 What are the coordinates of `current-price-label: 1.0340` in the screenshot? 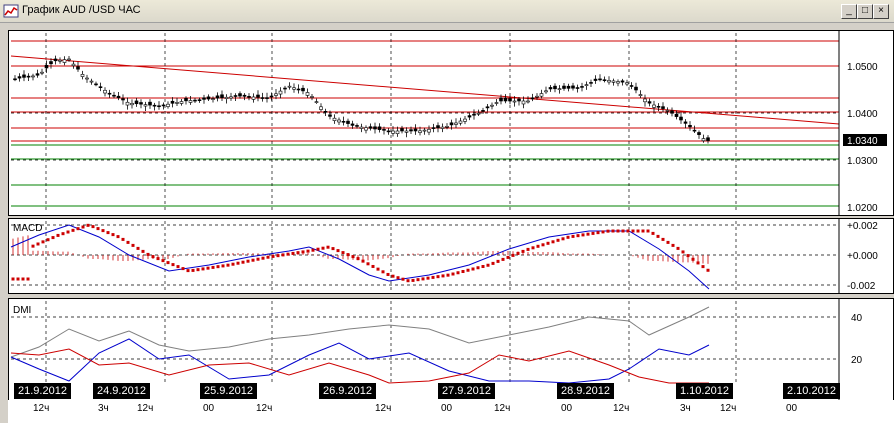 It's located at (862, 141).